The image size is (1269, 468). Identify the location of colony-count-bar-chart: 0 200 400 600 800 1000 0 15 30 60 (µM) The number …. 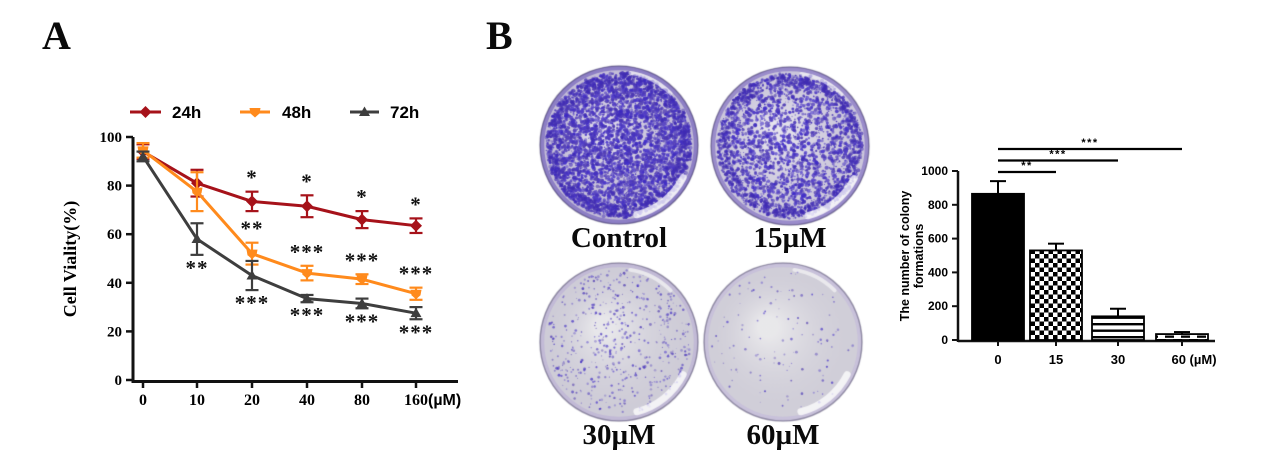
(1058, 252).